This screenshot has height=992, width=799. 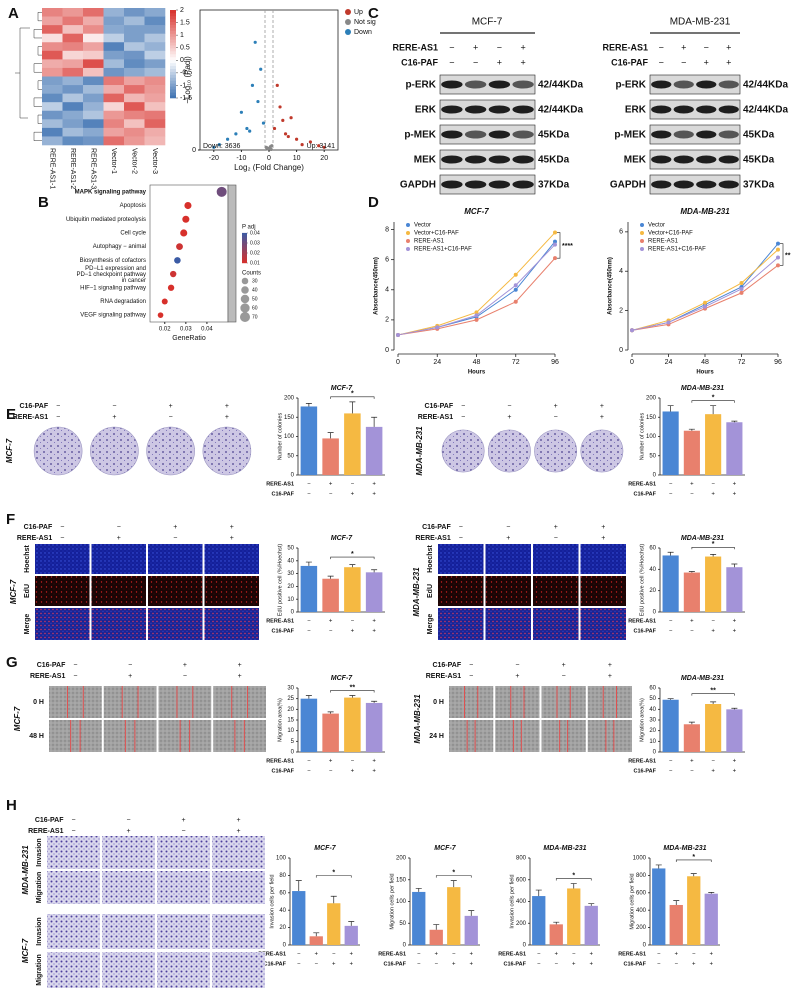 I want to click on bar, so click(x=691, y=738).